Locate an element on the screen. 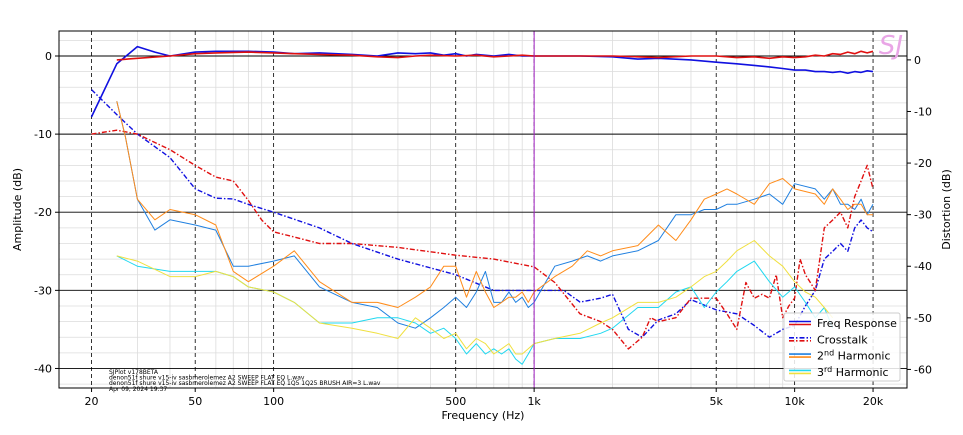 This screenshot has height=435, width=963. y2-tick-label: -60 is located at coordinates (923, 369).